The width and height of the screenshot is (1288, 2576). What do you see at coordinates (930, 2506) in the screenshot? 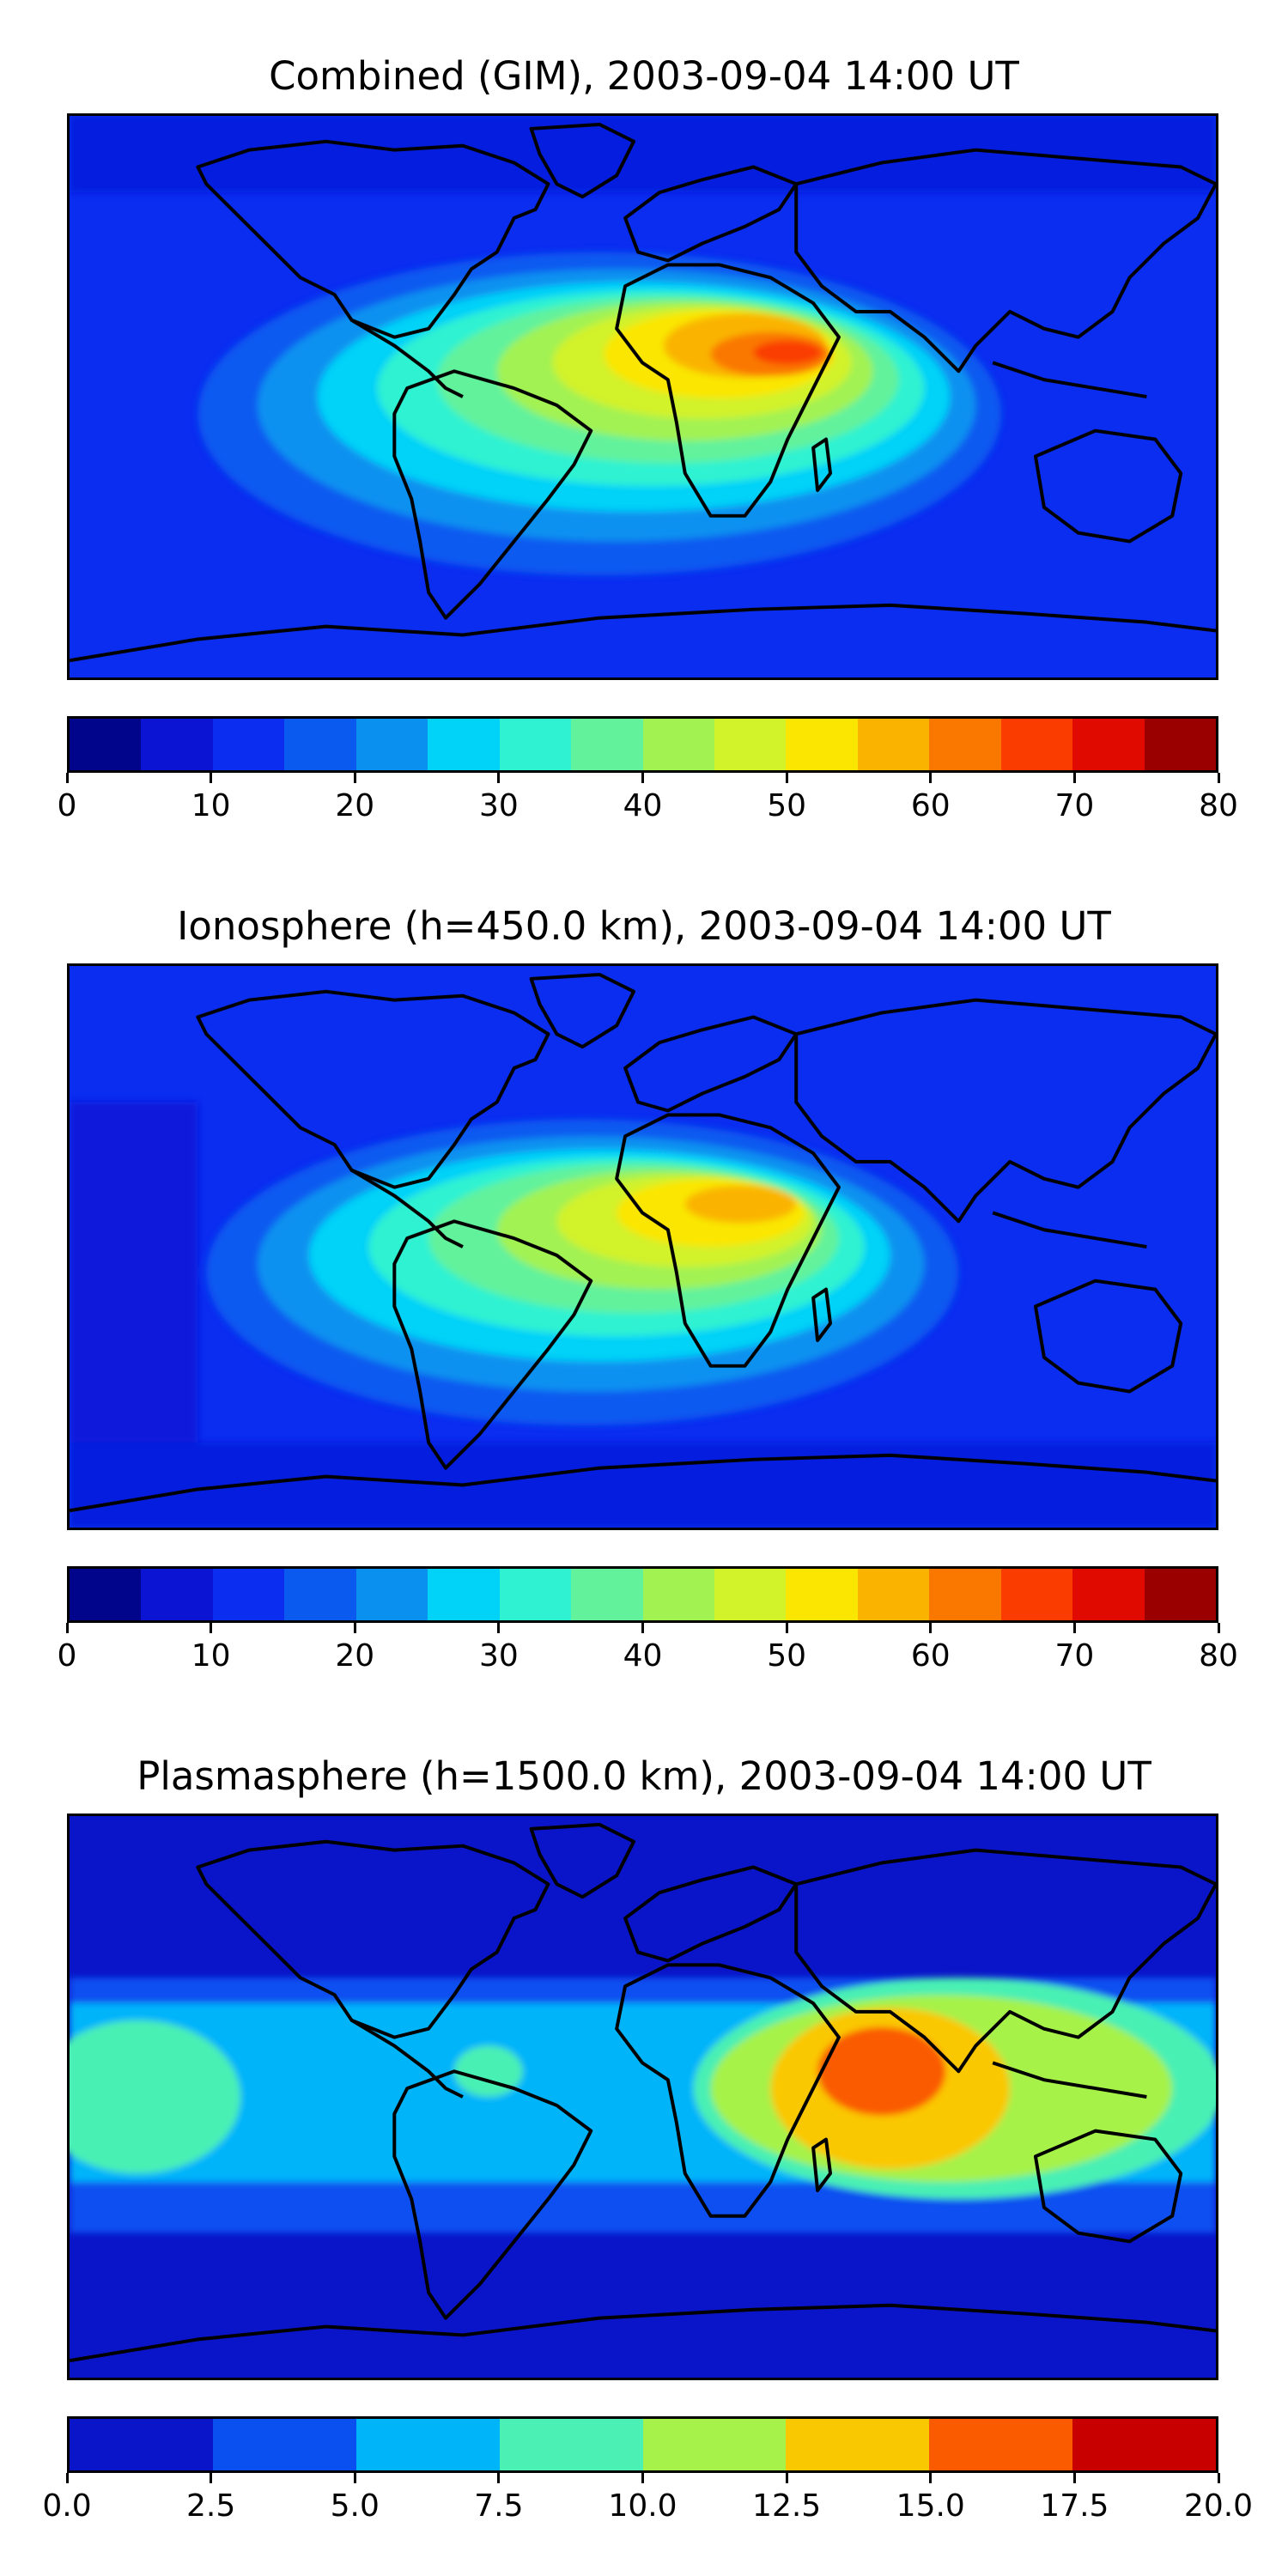
I see `colorbar-tick-label: 15.0` at bounding box center [930, 2506].